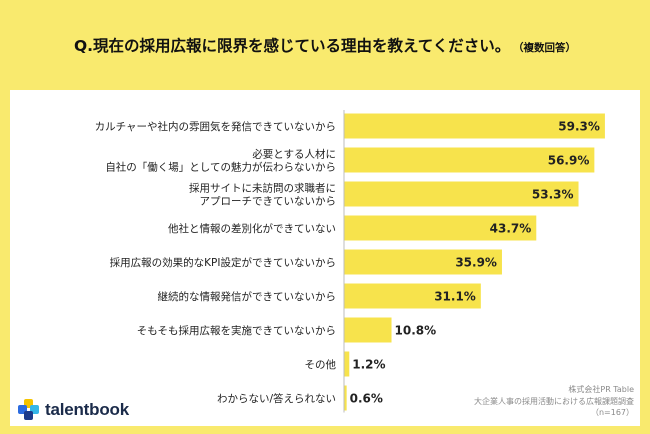 Image resolution: width=650 pixels, height=434 pixels. Describe the element at coordinates (223, 262) in the screenshot. I see `category-label: 採用広報の効果的なKPI設定ができていないから` at that location.